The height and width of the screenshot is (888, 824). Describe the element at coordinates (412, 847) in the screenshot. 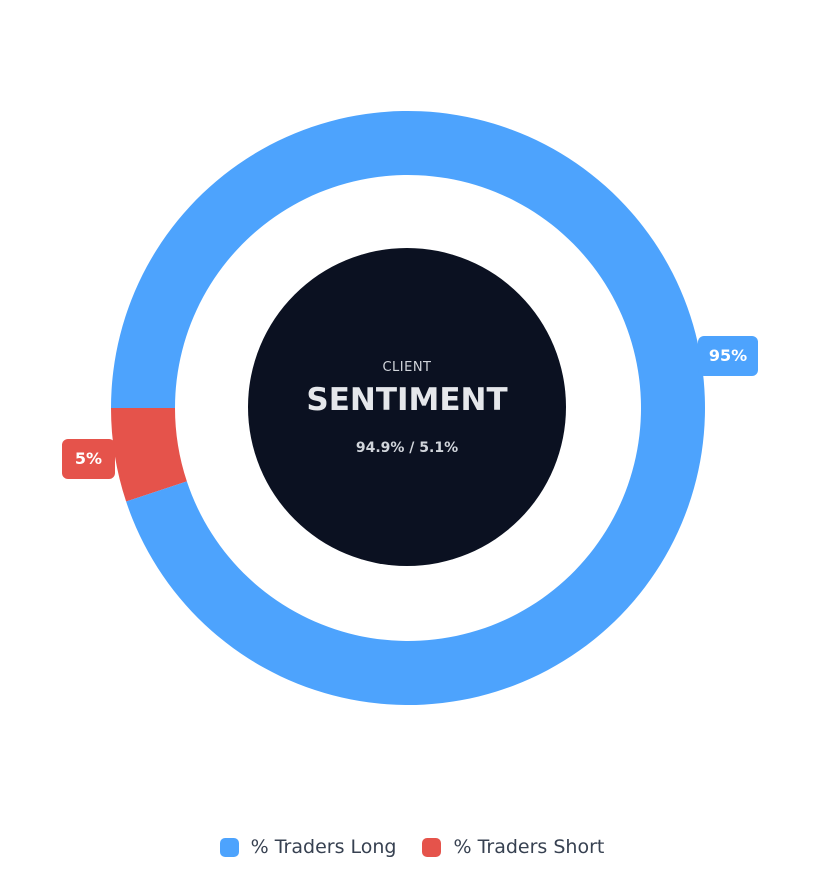

I see `legend: % Traders Long % Traders Short` at that location.